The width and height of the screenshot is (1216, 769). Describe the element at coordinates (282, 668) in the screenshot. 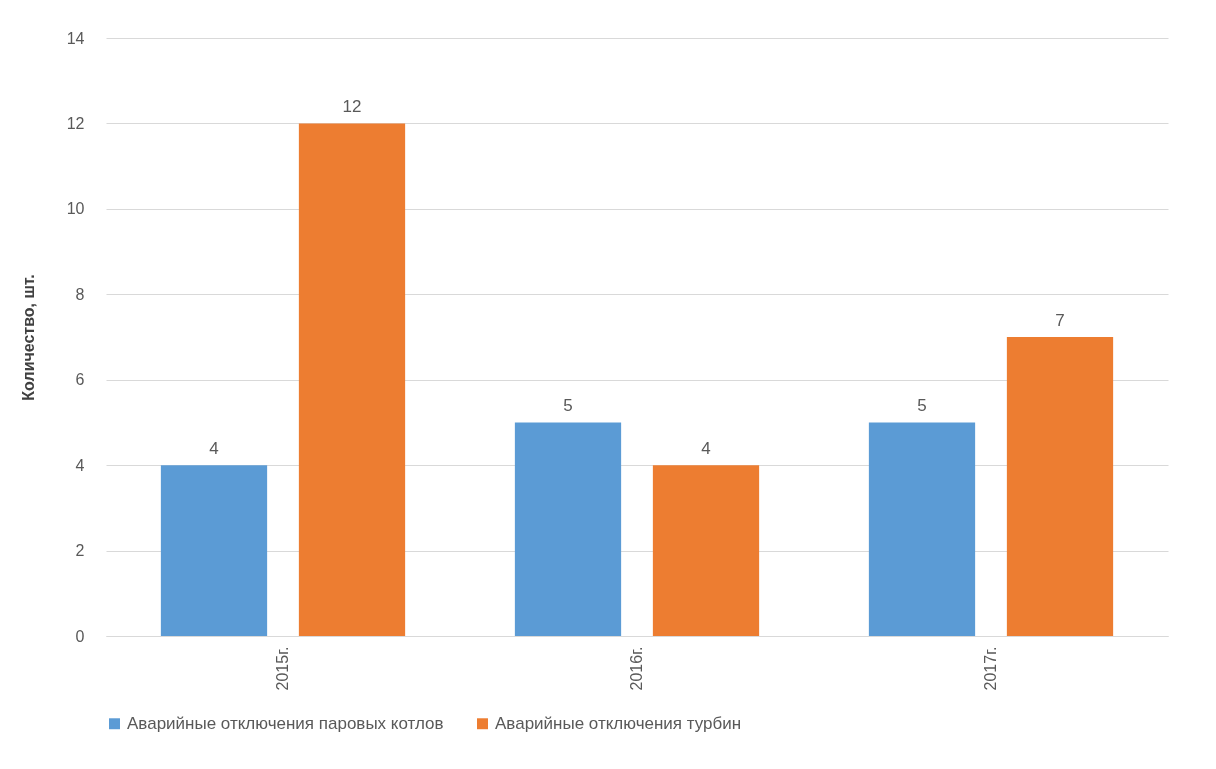

I see `x-tick-label: 2015г.` at that location.